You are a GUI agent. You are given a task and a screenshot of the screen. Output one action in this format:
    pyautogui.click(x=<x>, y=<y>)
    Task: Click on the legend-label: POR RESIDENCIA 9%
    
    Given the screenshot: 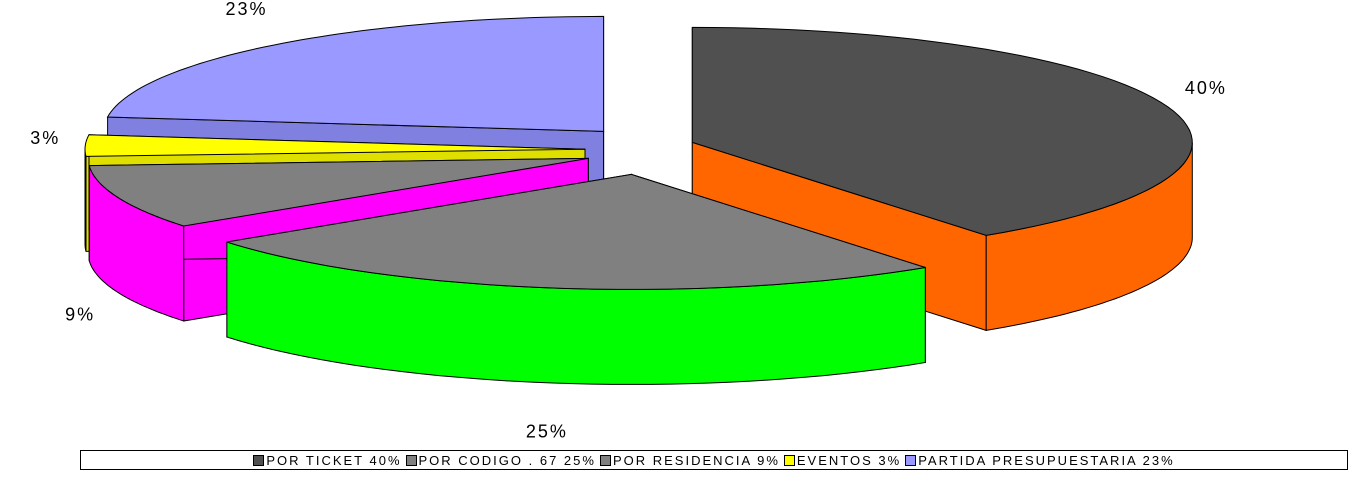 What is the action you would take?
    pyautogui.click(x=696, y=460)
    